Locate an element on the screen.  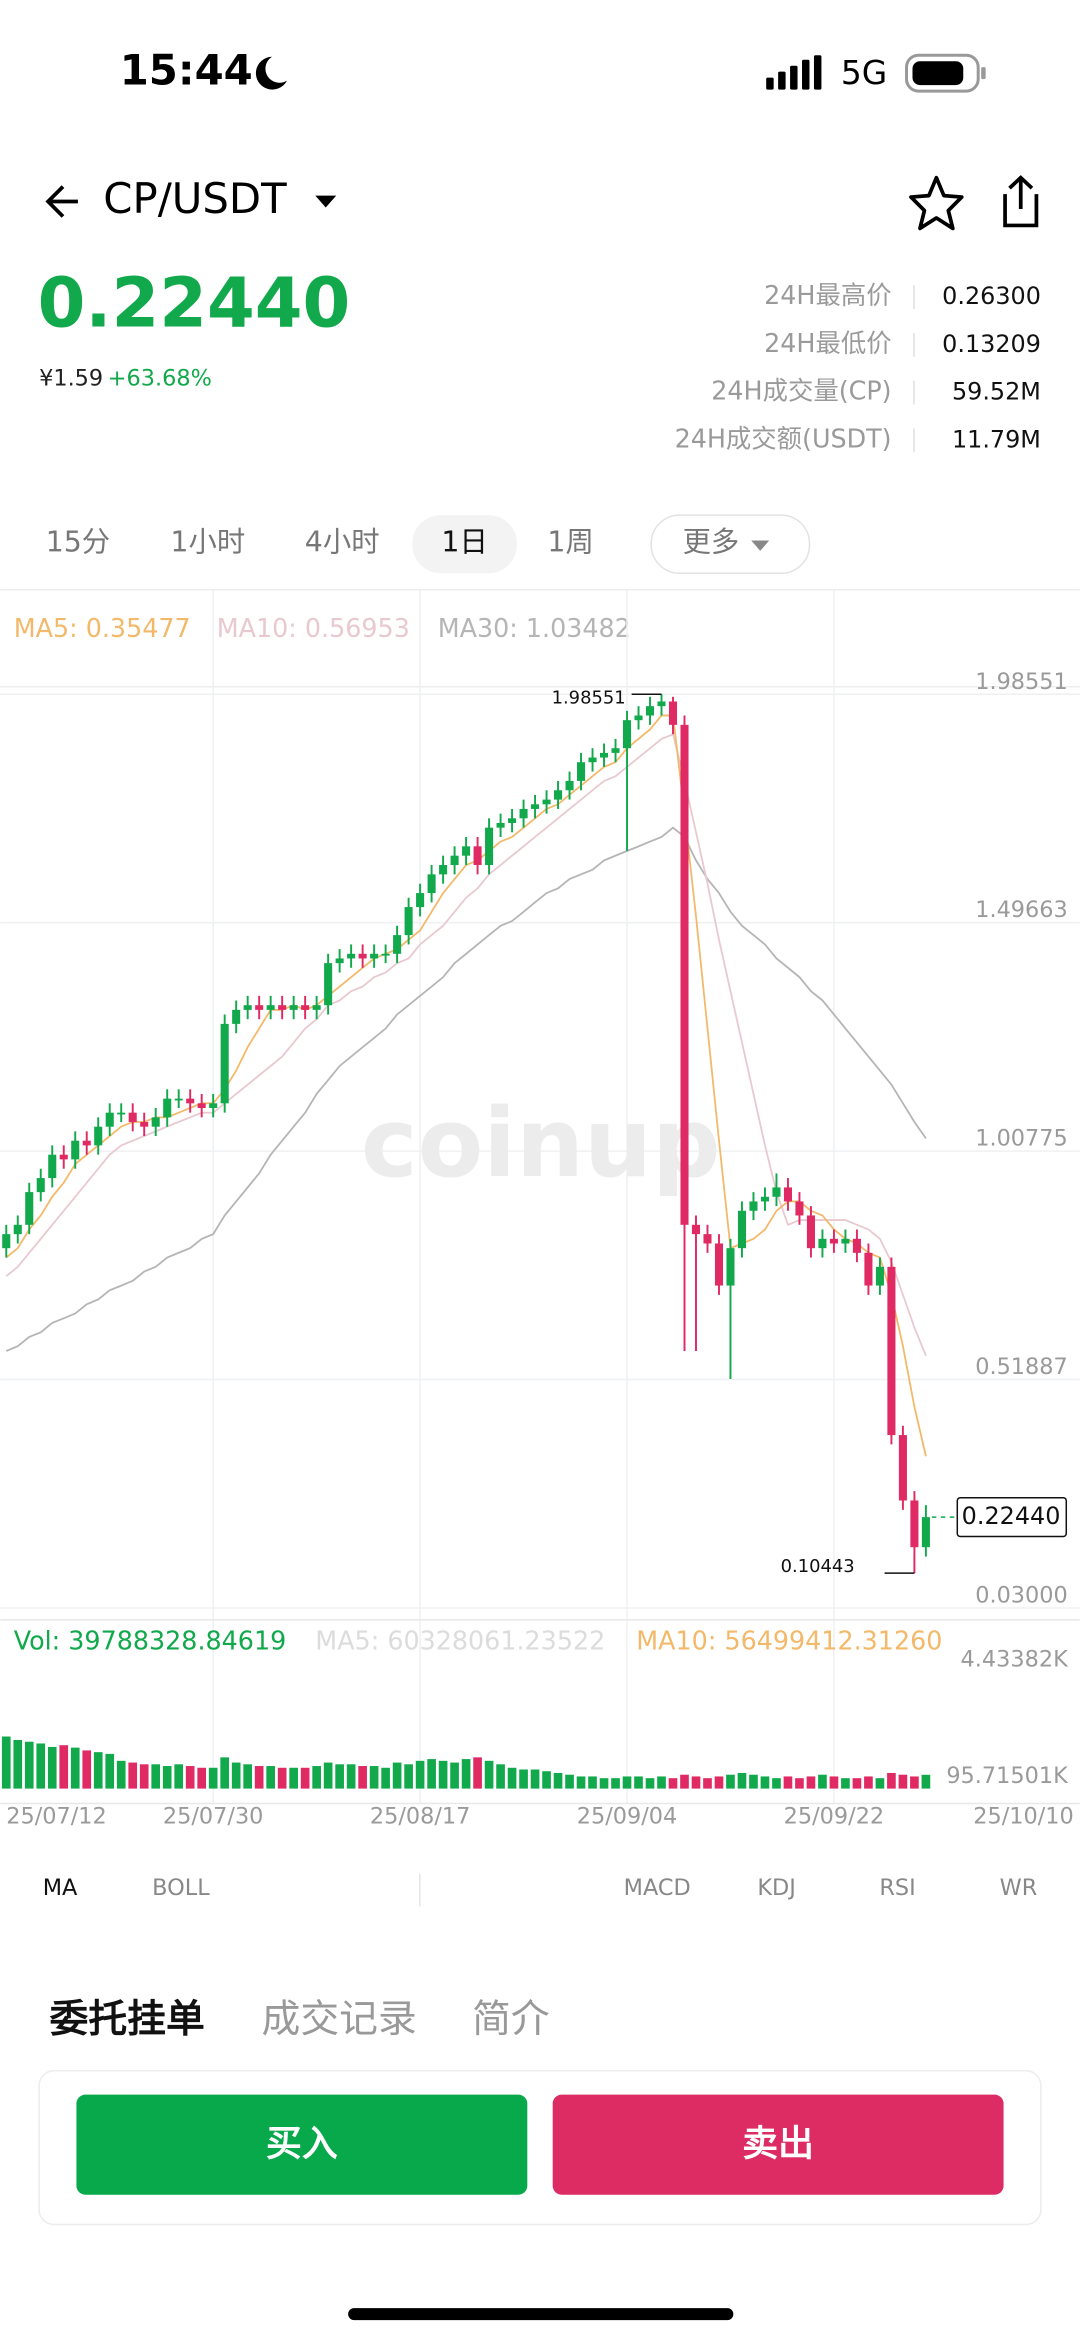
timeframe-tab: 1日 is located at coordinates (464, 541).